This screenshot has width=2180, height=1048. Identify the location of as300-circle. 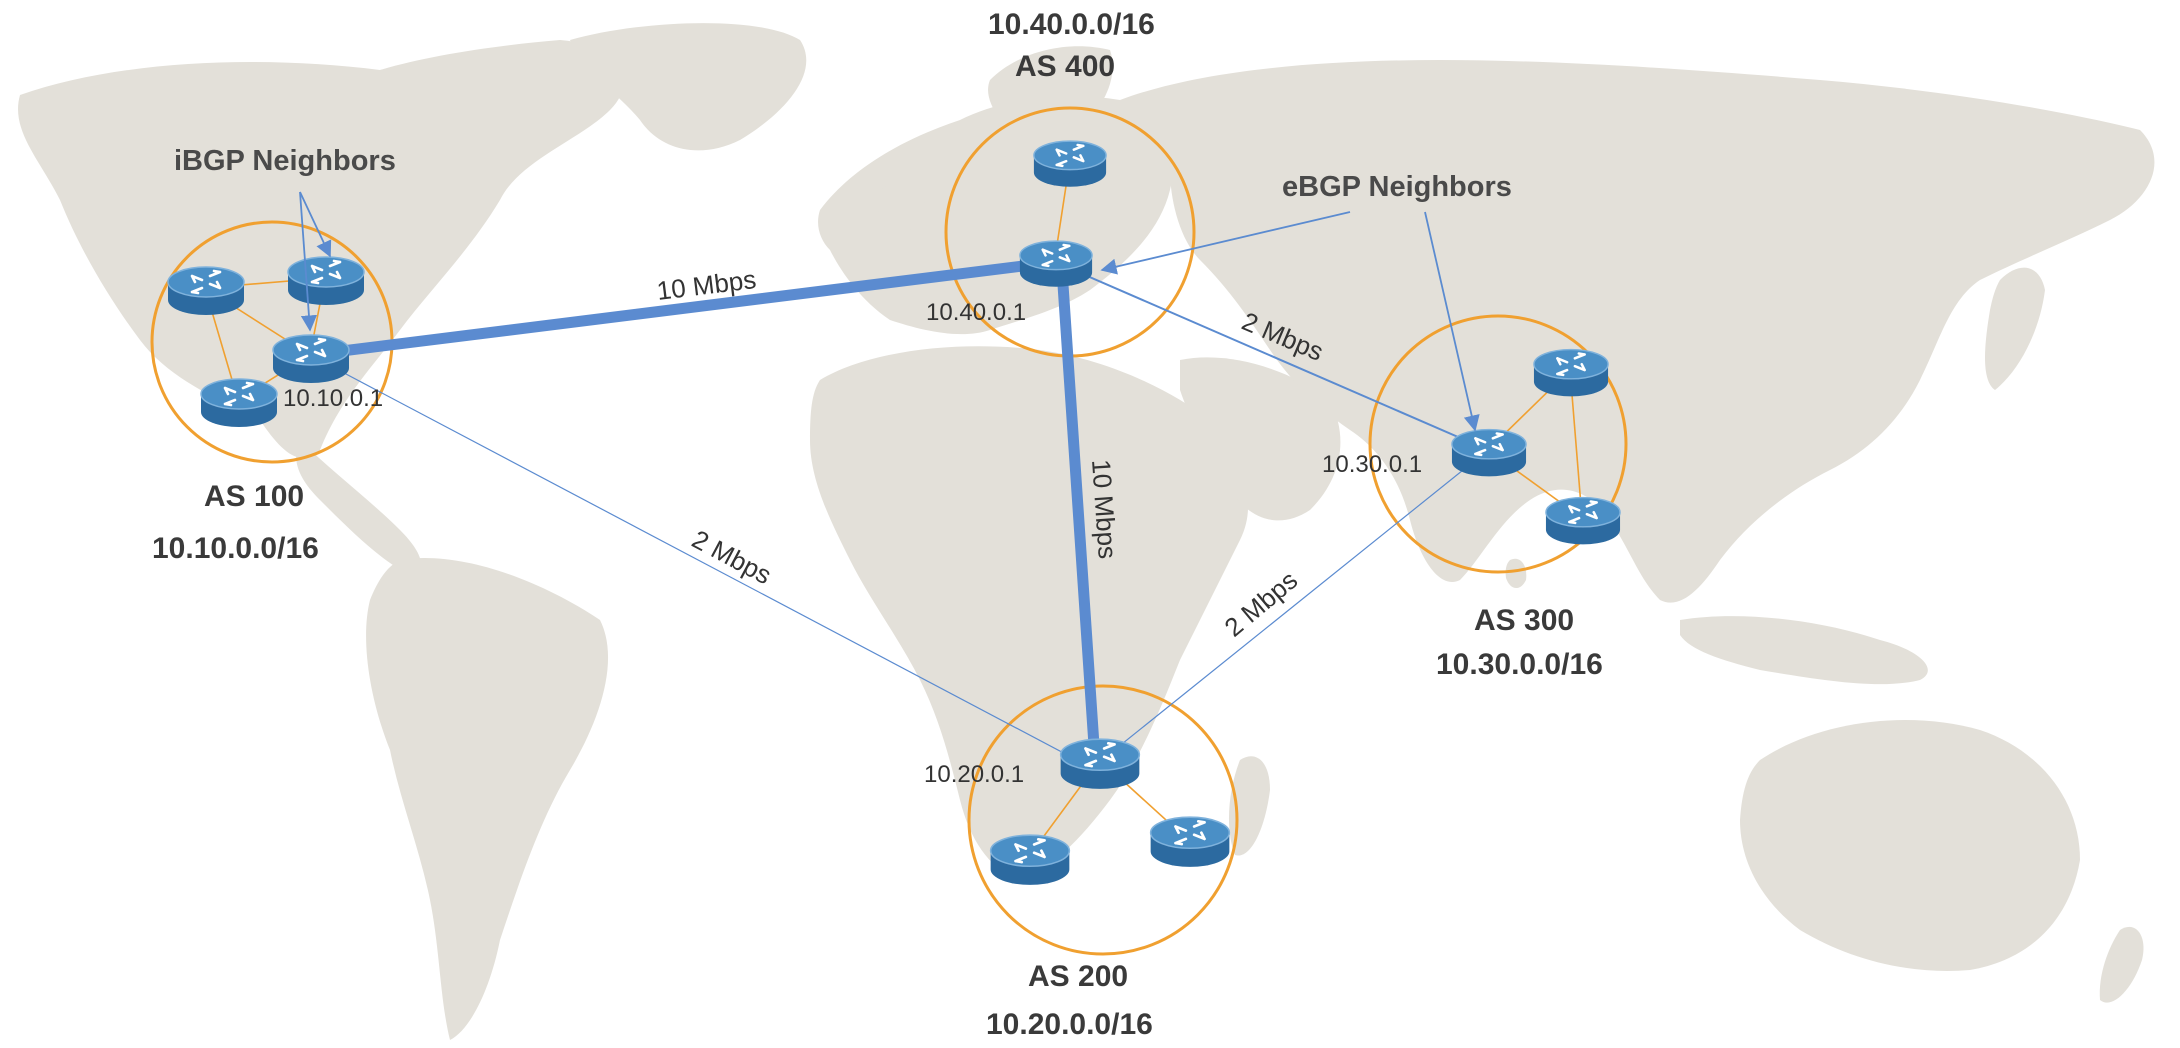
(1498, 444).